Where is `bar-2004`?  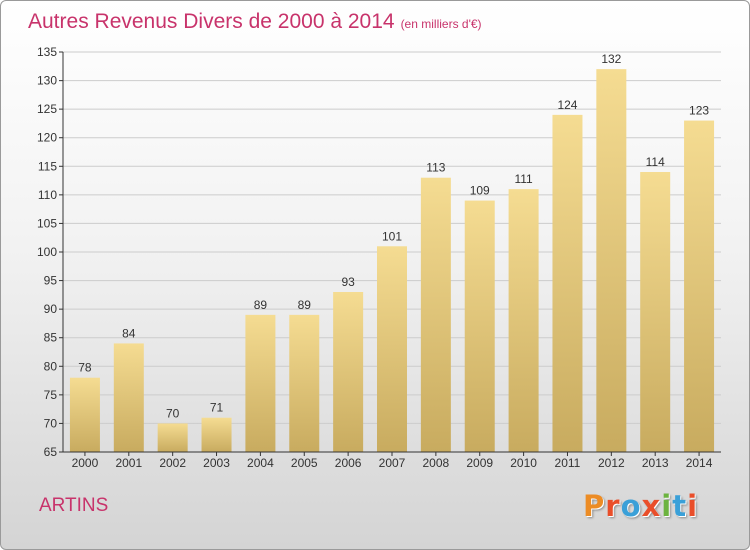
bar-2004 is located at coordinates (260, 383).